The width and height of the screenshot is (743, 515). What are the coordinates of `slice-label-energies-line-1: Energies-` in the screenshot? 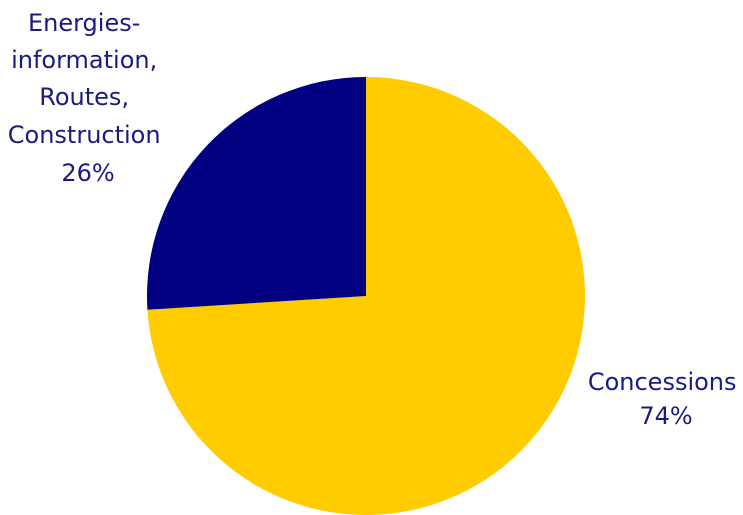 It's located at (84, 23).